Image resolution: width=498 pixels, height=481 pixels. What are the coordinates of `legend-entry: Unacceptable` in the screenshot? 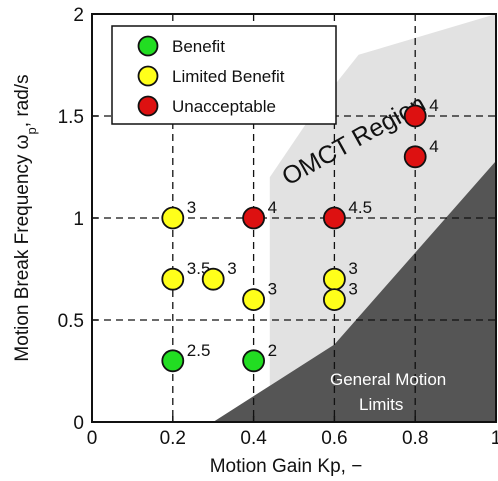 It's located at (224, 106).